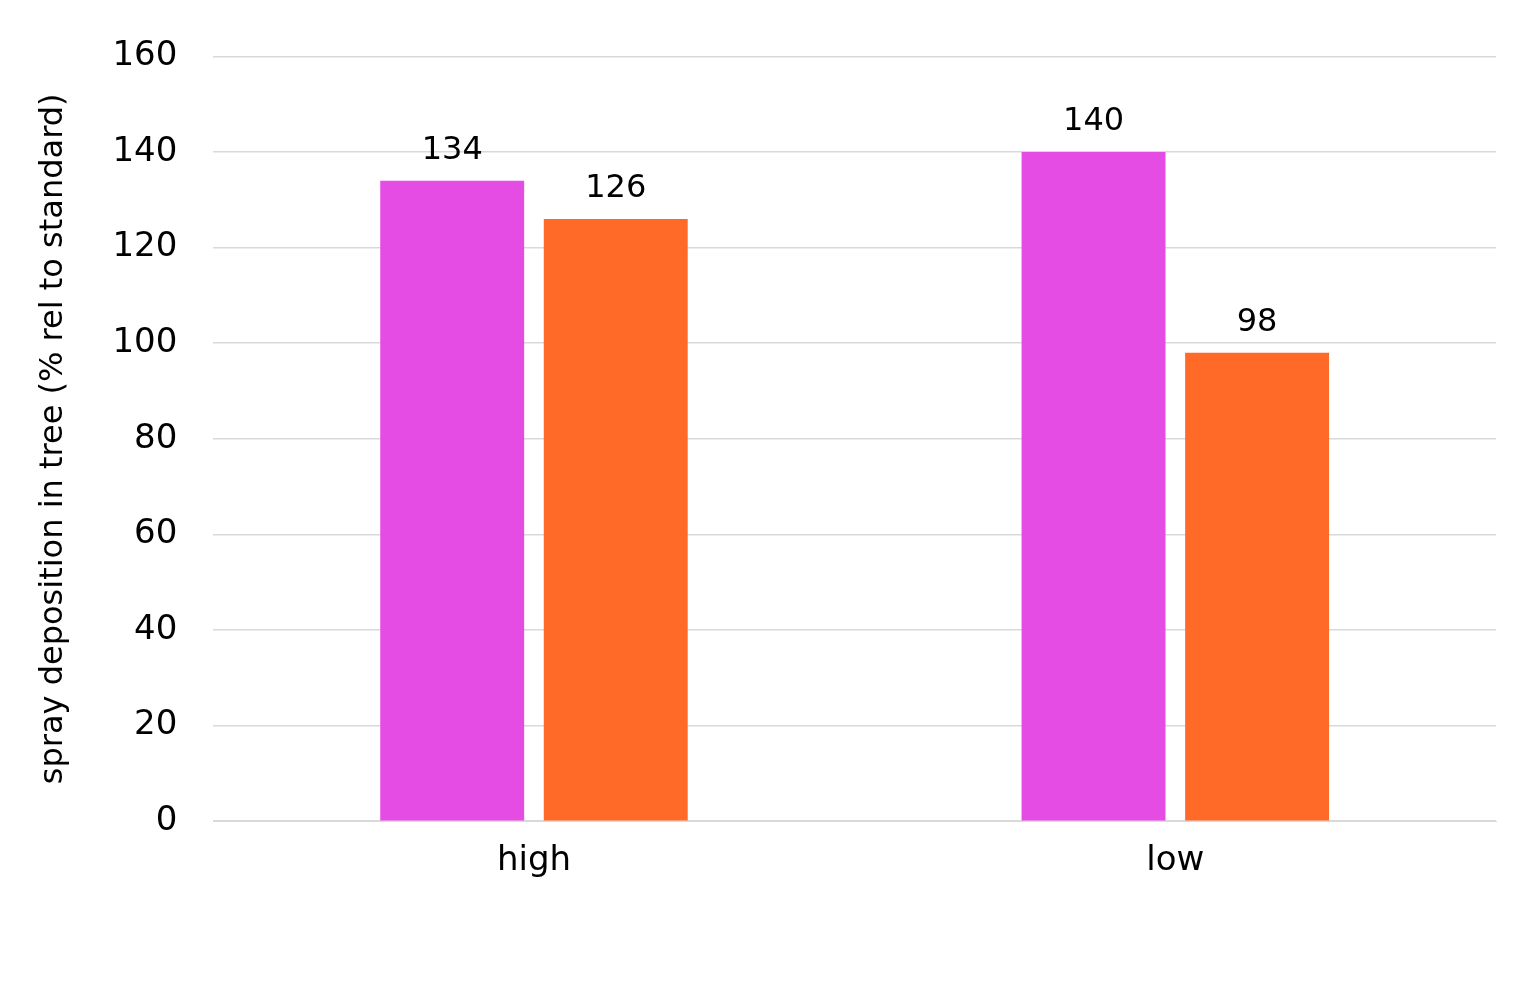  I want to click on data-label: 134, so click(452, 147).